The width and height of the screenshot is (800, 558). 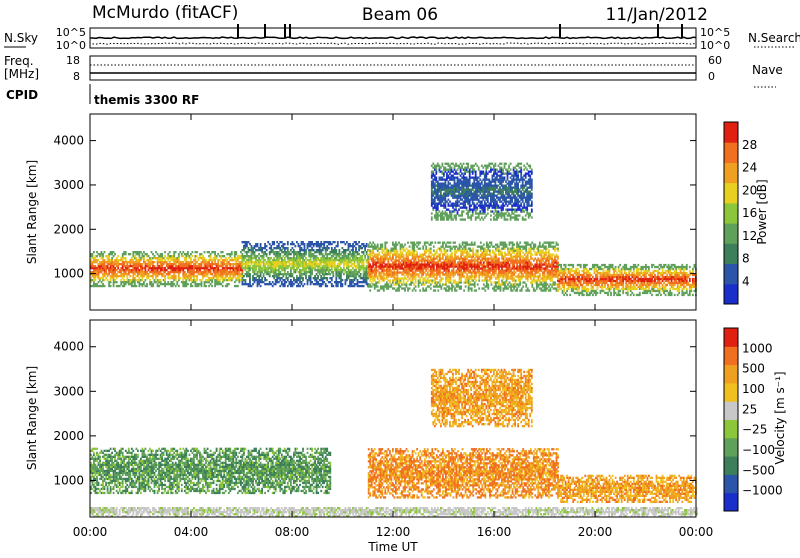 What do you see at coordinates (400, 15) in the screenshot?
I see `beam-title: Beam 06` at bounding box center [400, 15].